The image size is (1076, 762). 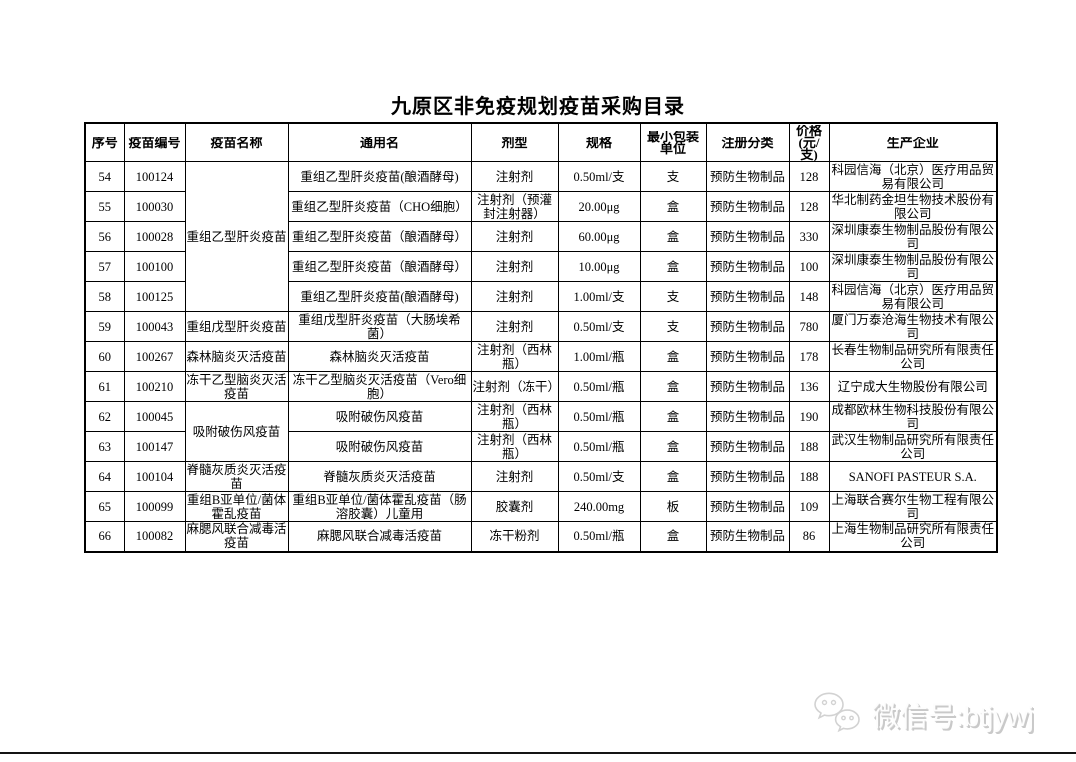 I want to click on column-header-label: 价格(元/支), so click(x=808, y=142).